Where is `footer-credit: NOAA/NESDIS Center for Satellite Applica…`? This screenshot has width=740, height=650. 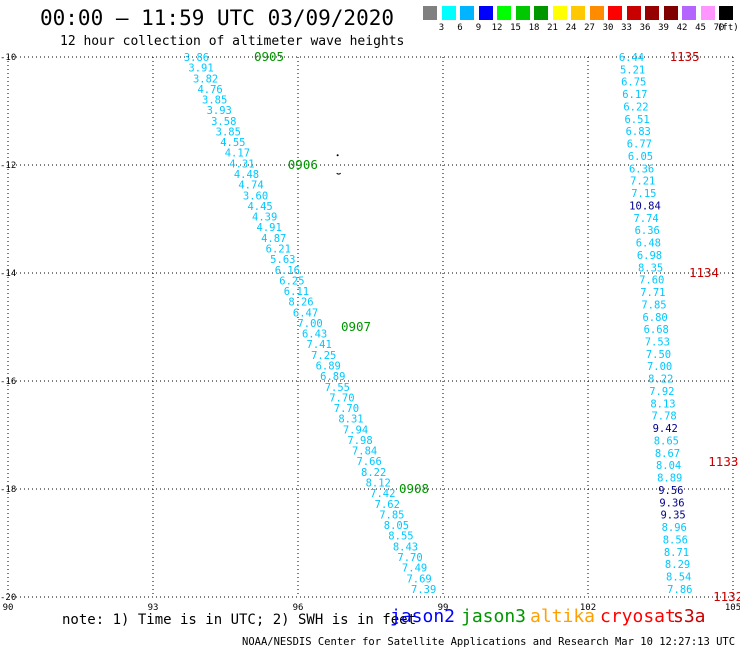 footer-credit: NOAA/NESDIS Center for Satellite Applica… is located at coordinates (491, 642).